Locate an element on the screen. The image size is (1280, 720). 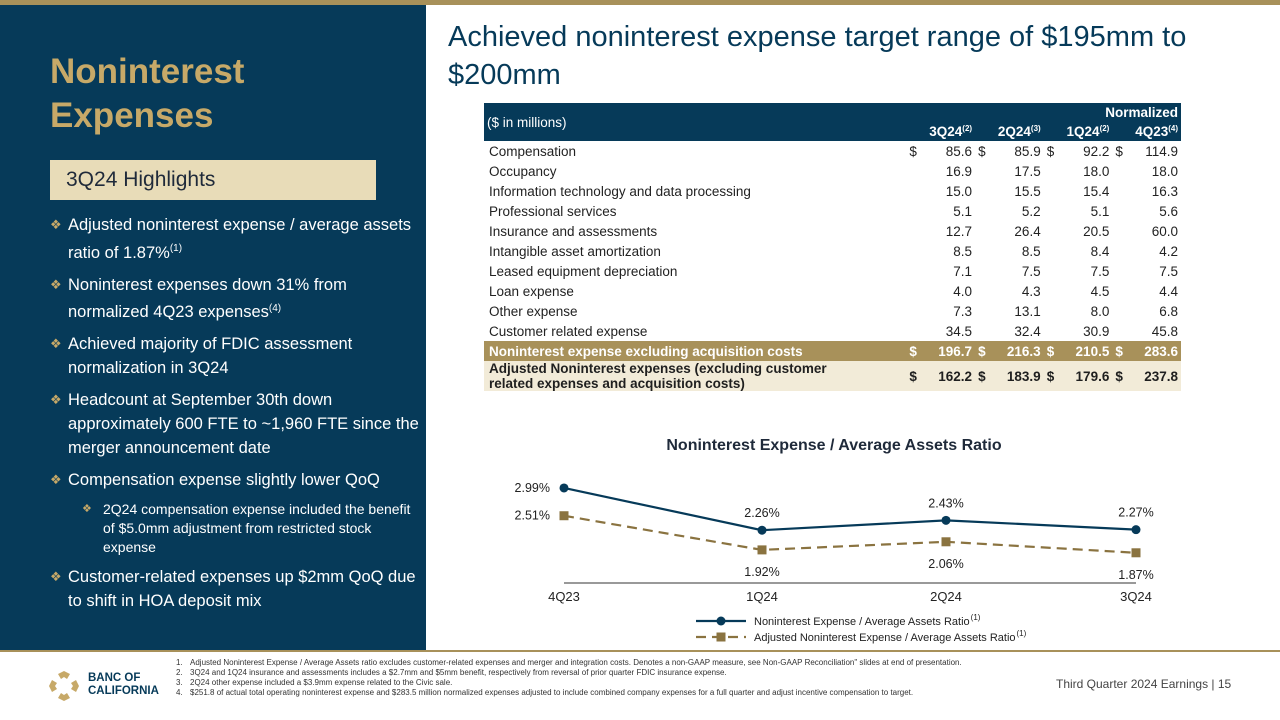
data-label: 2.06% is located at coordinates (945, 564).